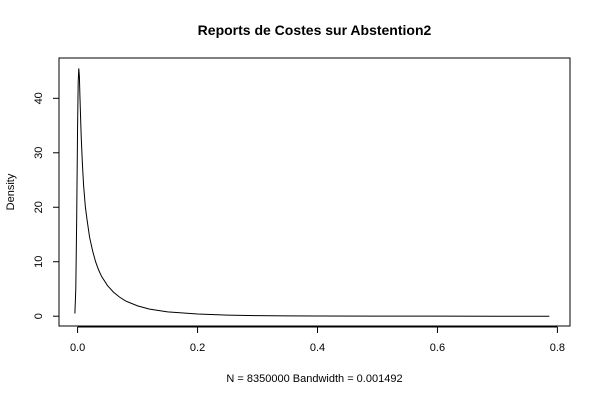  I want to click on y-axis-label: Density, so click(11, 191).